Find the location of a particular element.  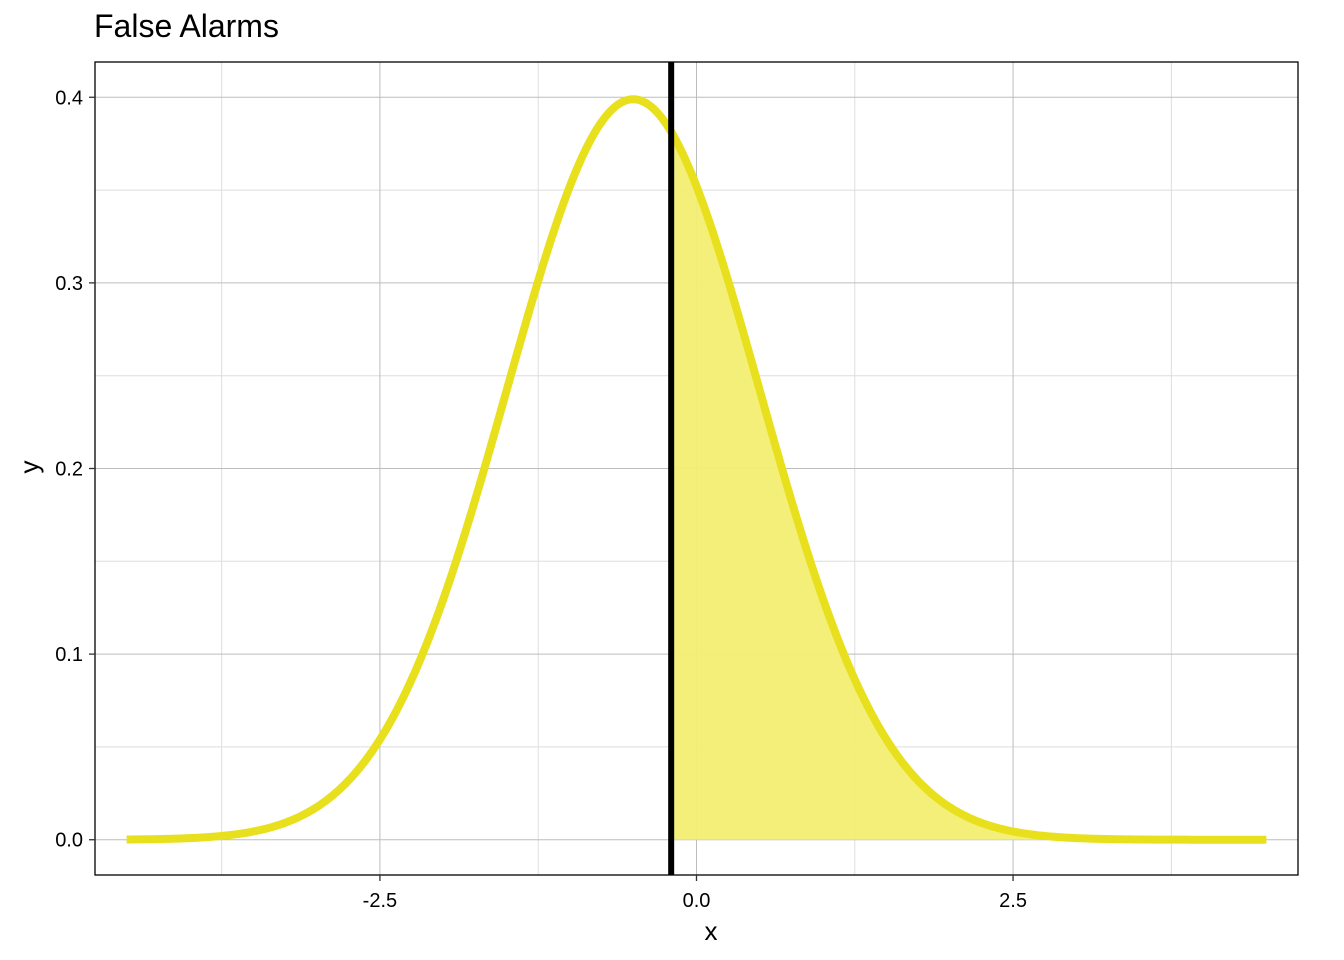

x-tick-label: 2.5 is located at coordinates (1013, 901).